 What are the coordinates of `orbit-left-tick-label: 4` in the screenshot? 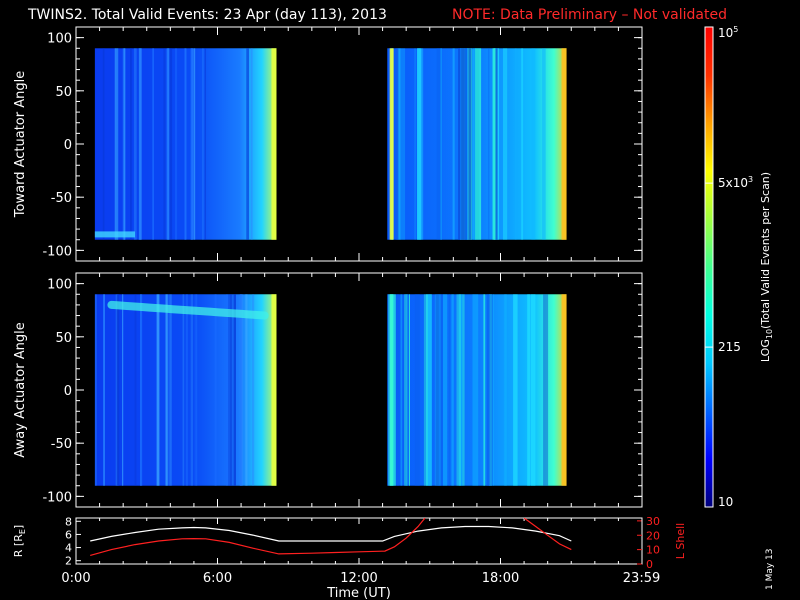 It's located at (68, 548).